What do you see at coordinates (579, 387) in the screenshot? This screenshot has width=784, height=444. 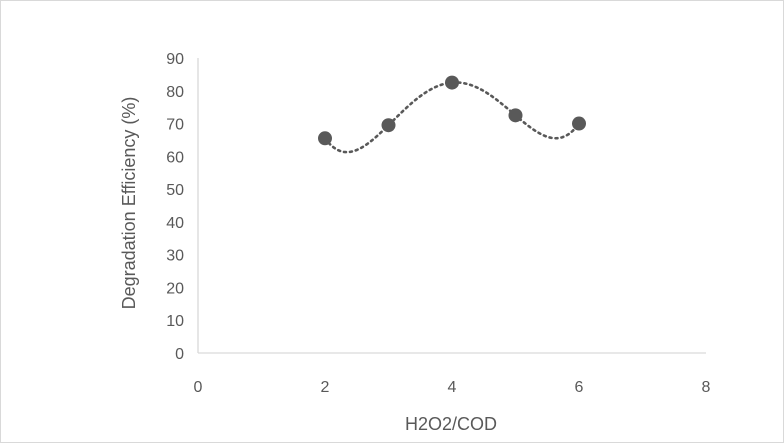 I see `x-tick-label: 6` at bounding box center [579, 387].